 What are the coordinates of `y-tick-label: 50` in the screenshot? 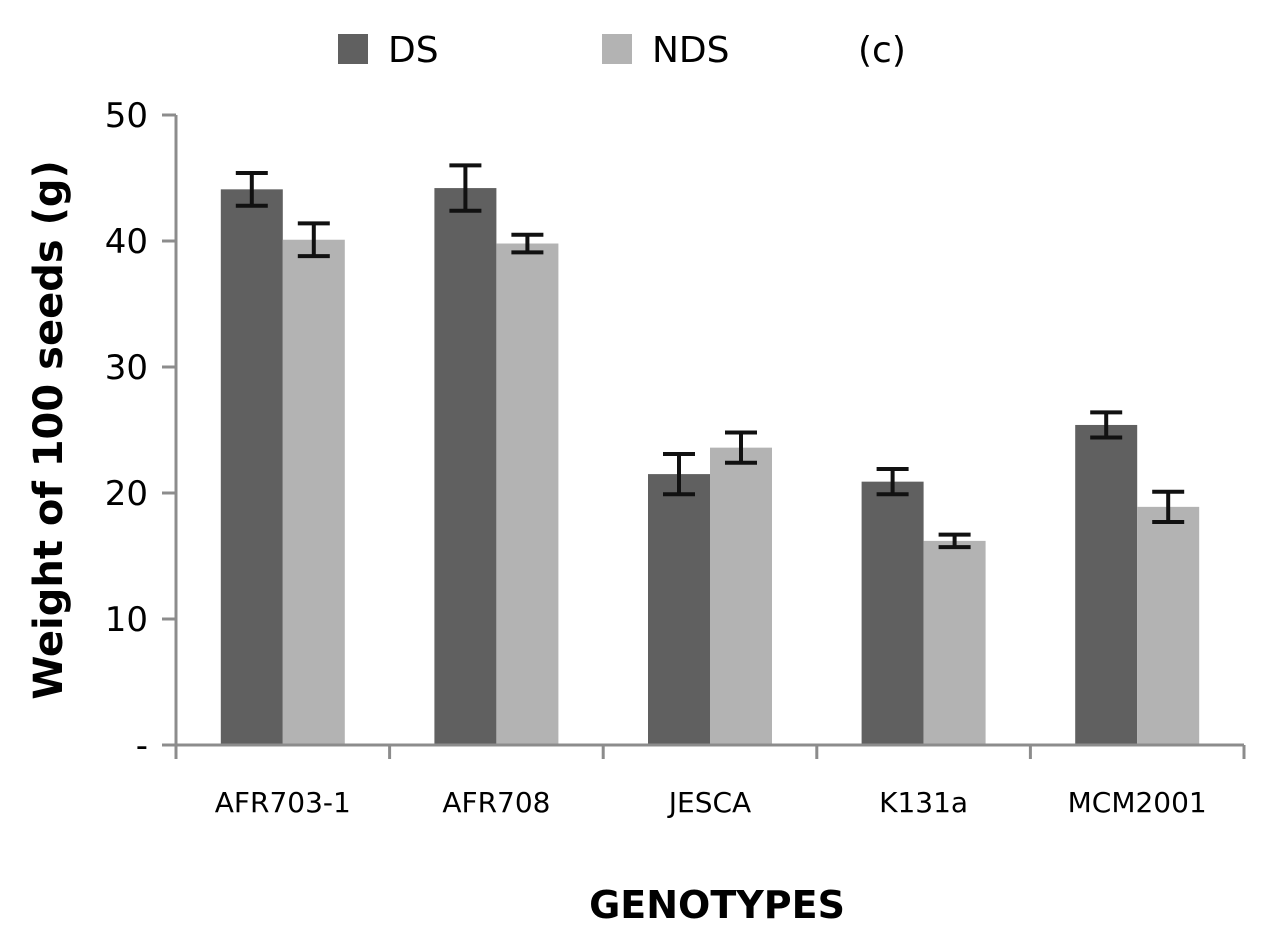 It's located at (126, 116).